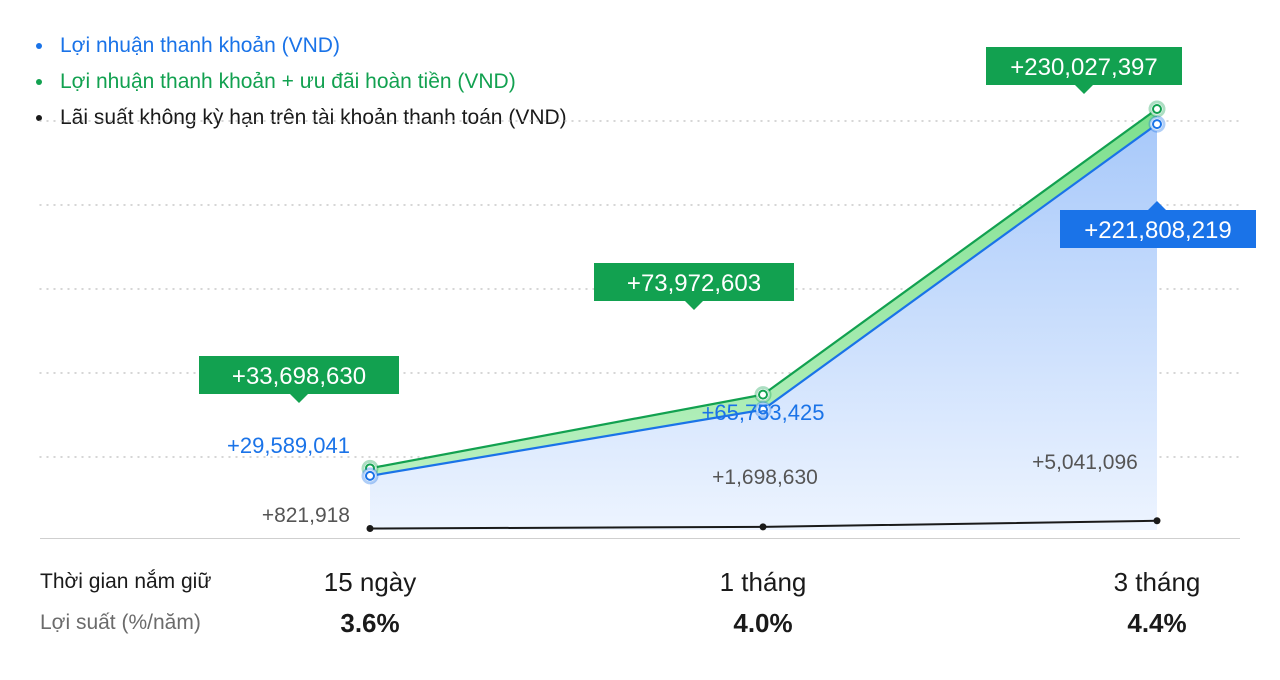 The image size is (1280, 680). I want to click on period-15-days: 15 ngày, so click(370, 582).